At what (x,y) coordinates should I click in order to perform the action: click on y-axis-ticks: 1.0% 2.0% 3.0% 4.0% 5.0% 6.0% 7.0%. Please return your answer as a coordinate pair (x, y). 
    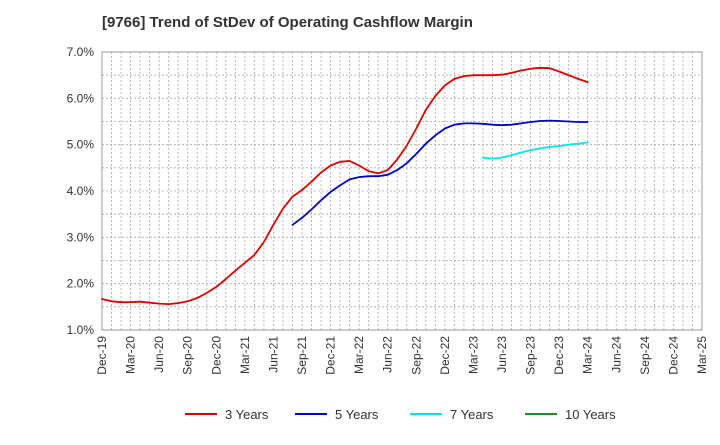
    Looking at the image, I should click on (81, 191).